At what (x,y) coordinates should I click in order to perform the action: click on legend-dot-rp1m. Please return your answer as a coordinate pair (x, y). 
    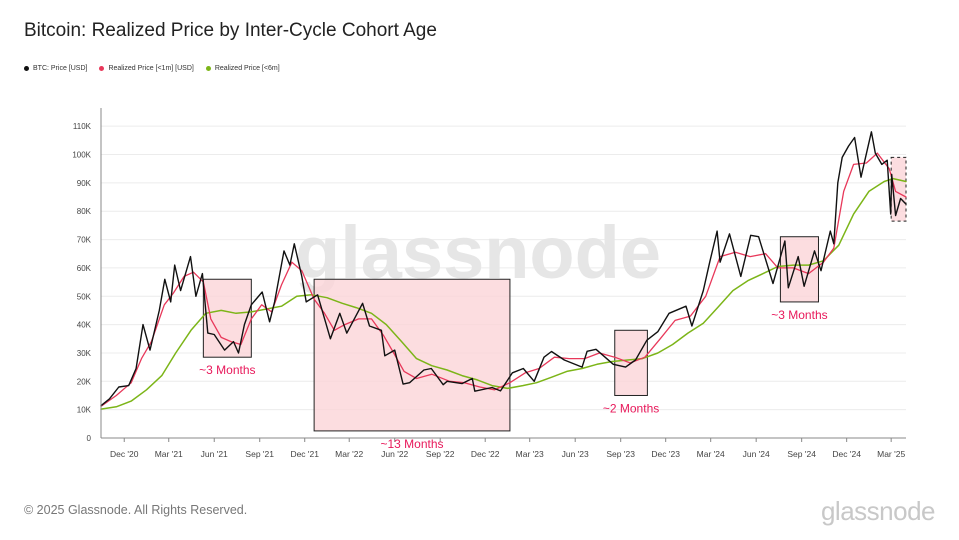
    Looking at the image, I should click on (102, 68).